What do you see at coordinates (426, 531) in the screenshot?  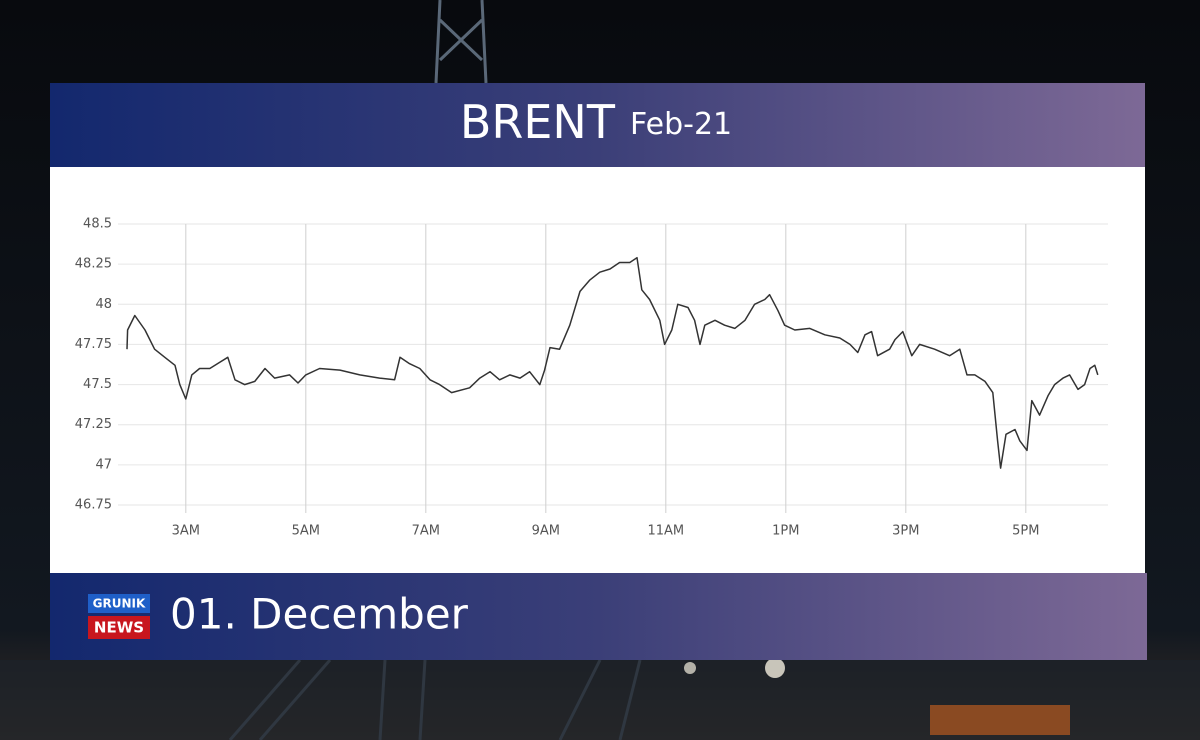 I see `x-tick-label: 7AM` at bounding box center [426, 531].